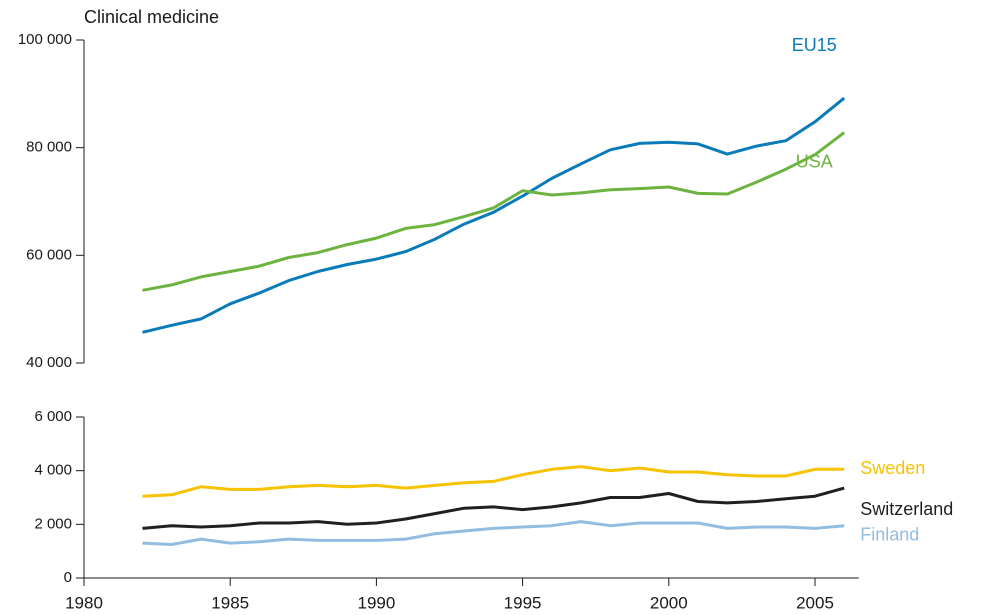  Describe the element at coordinates (815, 602) in the screenshot. I see `x-tick-label: 2005` at that location.